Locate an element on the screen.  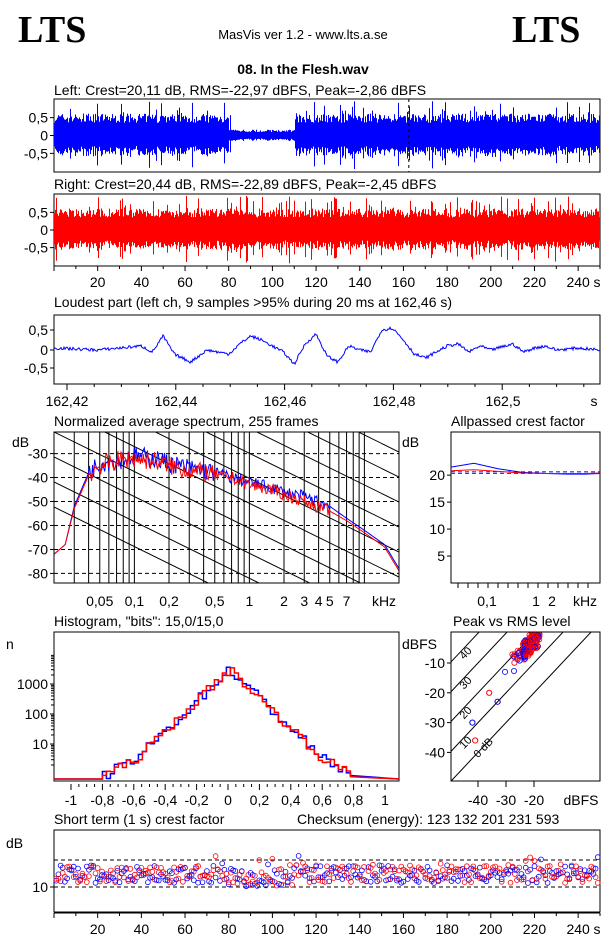
shortcrest-xtick-label: s is located at coordinates (597, 929).